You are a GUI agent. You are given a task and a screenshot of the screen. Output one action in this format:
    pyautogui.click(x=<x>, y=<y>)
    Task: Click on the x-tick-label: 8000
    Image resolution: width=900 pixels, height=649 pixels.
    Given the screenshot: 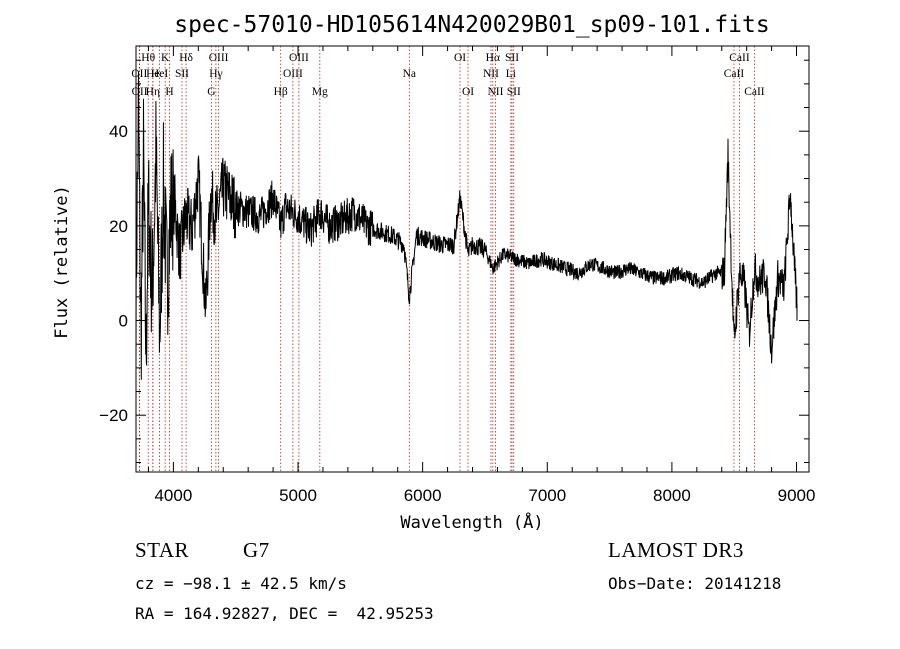 What is the action you would take?
    pyautogui.click(x=672, y=495)
    